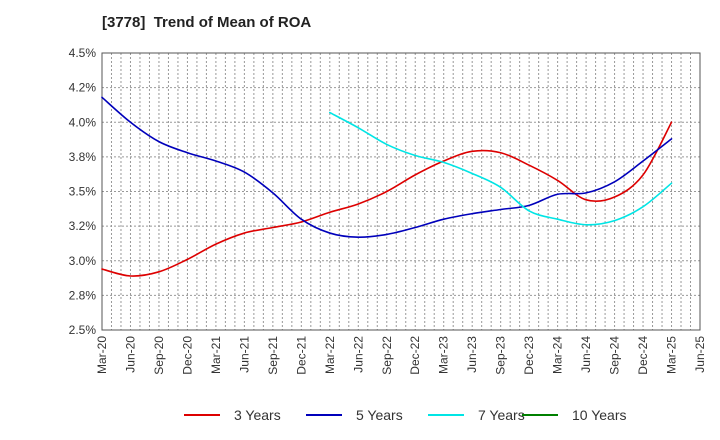 Image resolution: width=720 pixels, height=440 pixels. Describe the element at coordinates (83, 53) in the screenshot. I see `y-tick-label: 4.5%` at that location.